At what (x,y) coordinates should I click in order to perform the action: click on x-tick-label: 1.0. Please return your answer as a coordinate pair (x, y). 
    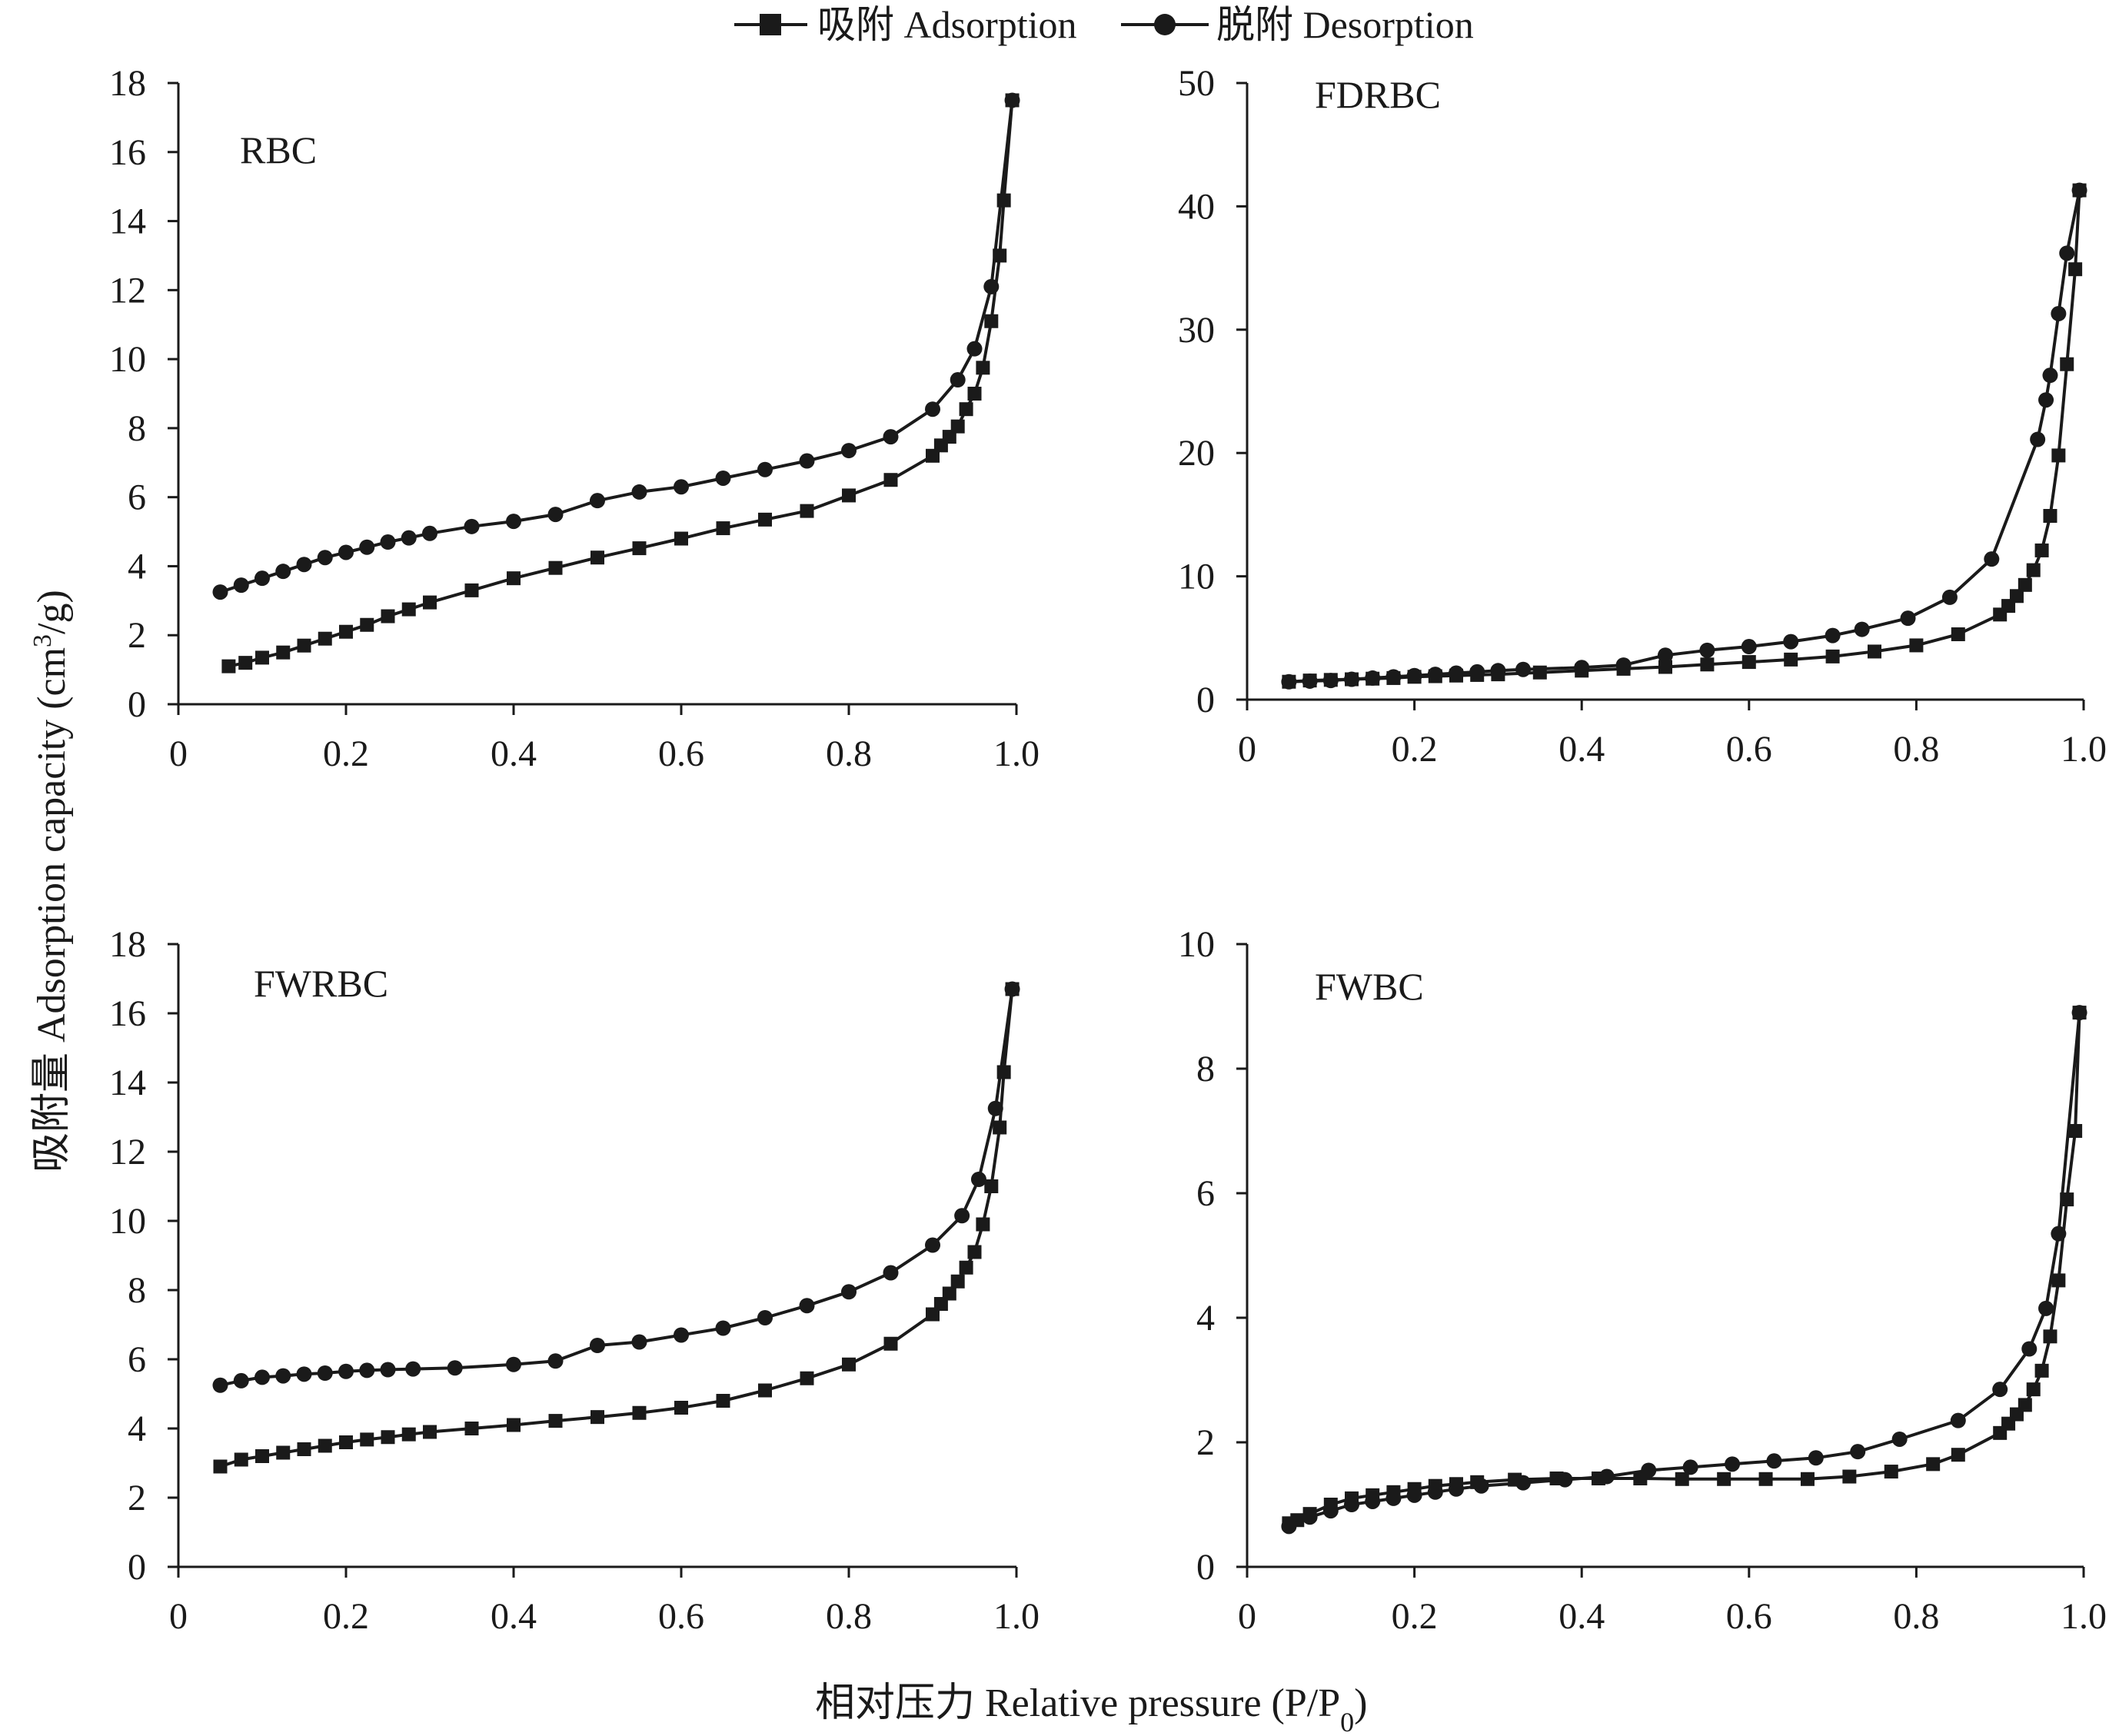
    Looking at the image, I should click on (1016, 753).